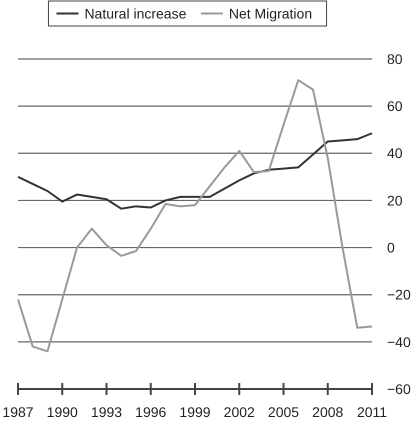  What do you see at coordinates (270, 13) in the screenshot?
I see `legend-label: Net Migration` at bounding box center [270, 13].